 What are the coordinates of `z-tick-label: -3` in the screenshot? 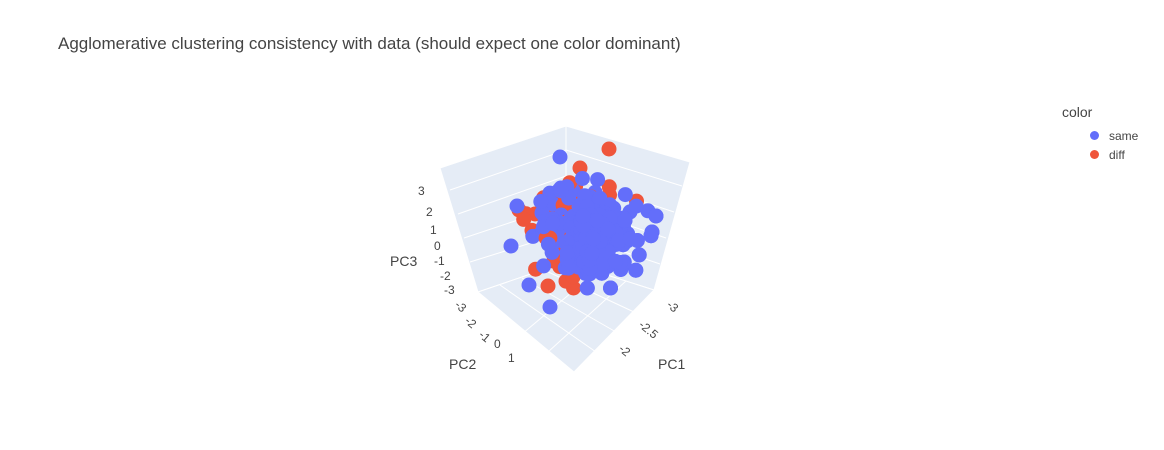 It's located at (449, 290).